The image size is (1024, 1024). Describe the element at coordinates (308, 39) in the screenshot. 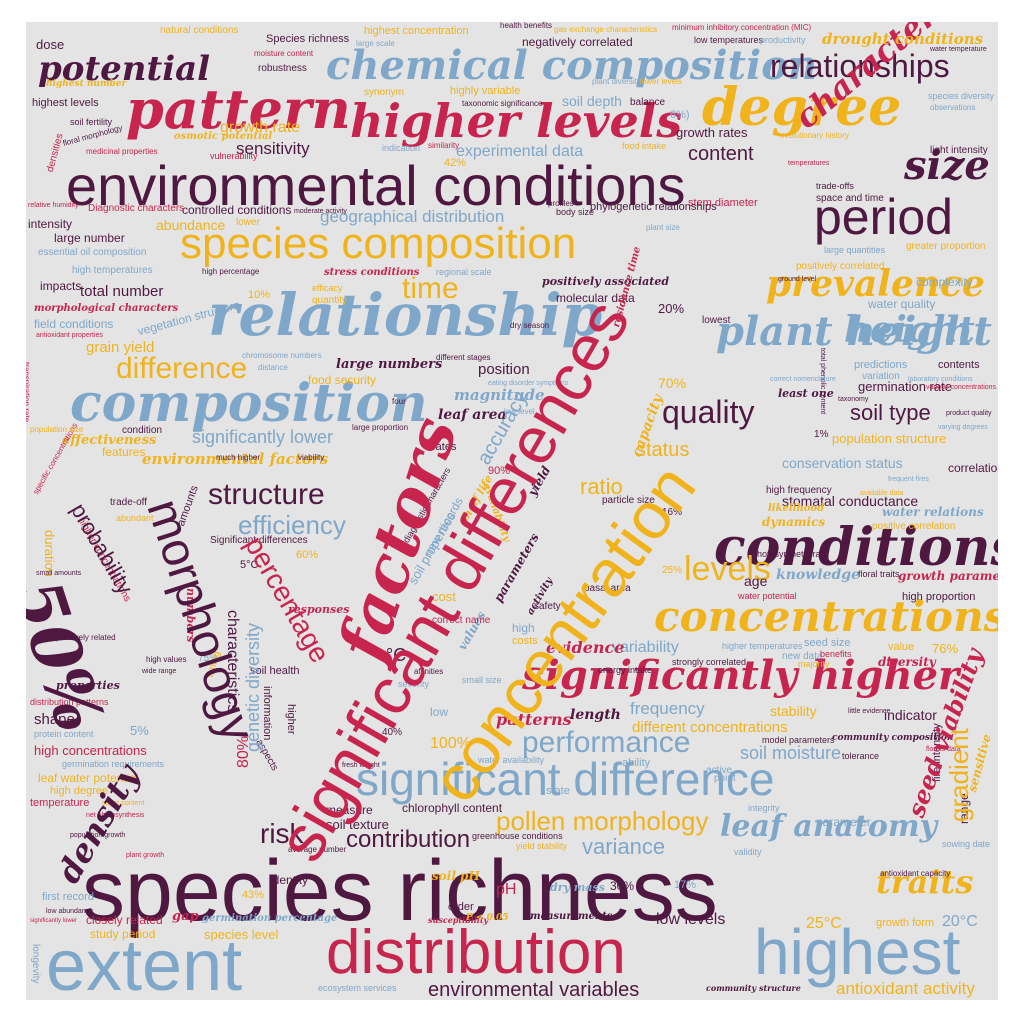

I see `word-species-richness-small: Species richness` at that location.